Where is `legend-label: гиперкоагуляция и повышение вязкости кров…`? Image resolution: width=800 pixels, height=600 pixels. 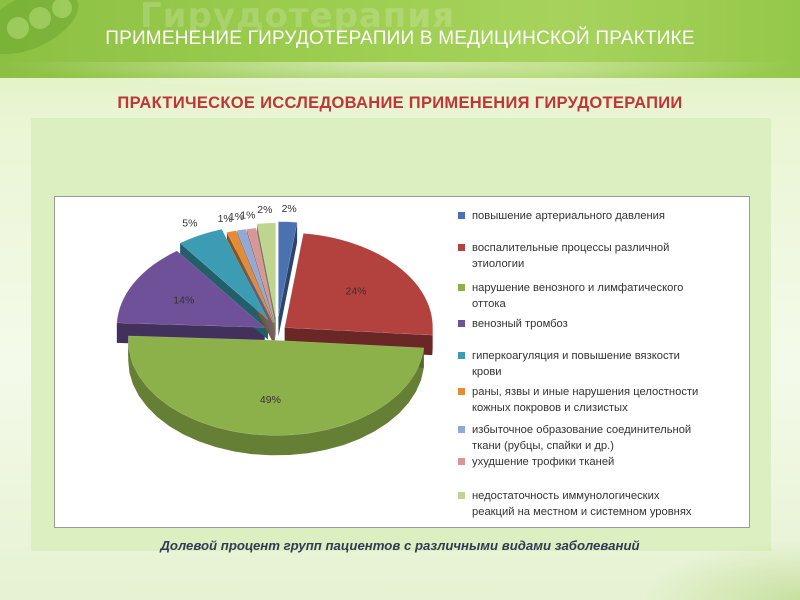 legend-label: гиперкоагуляция и повышение вязкости кров… is located at coordinates (607, 364).